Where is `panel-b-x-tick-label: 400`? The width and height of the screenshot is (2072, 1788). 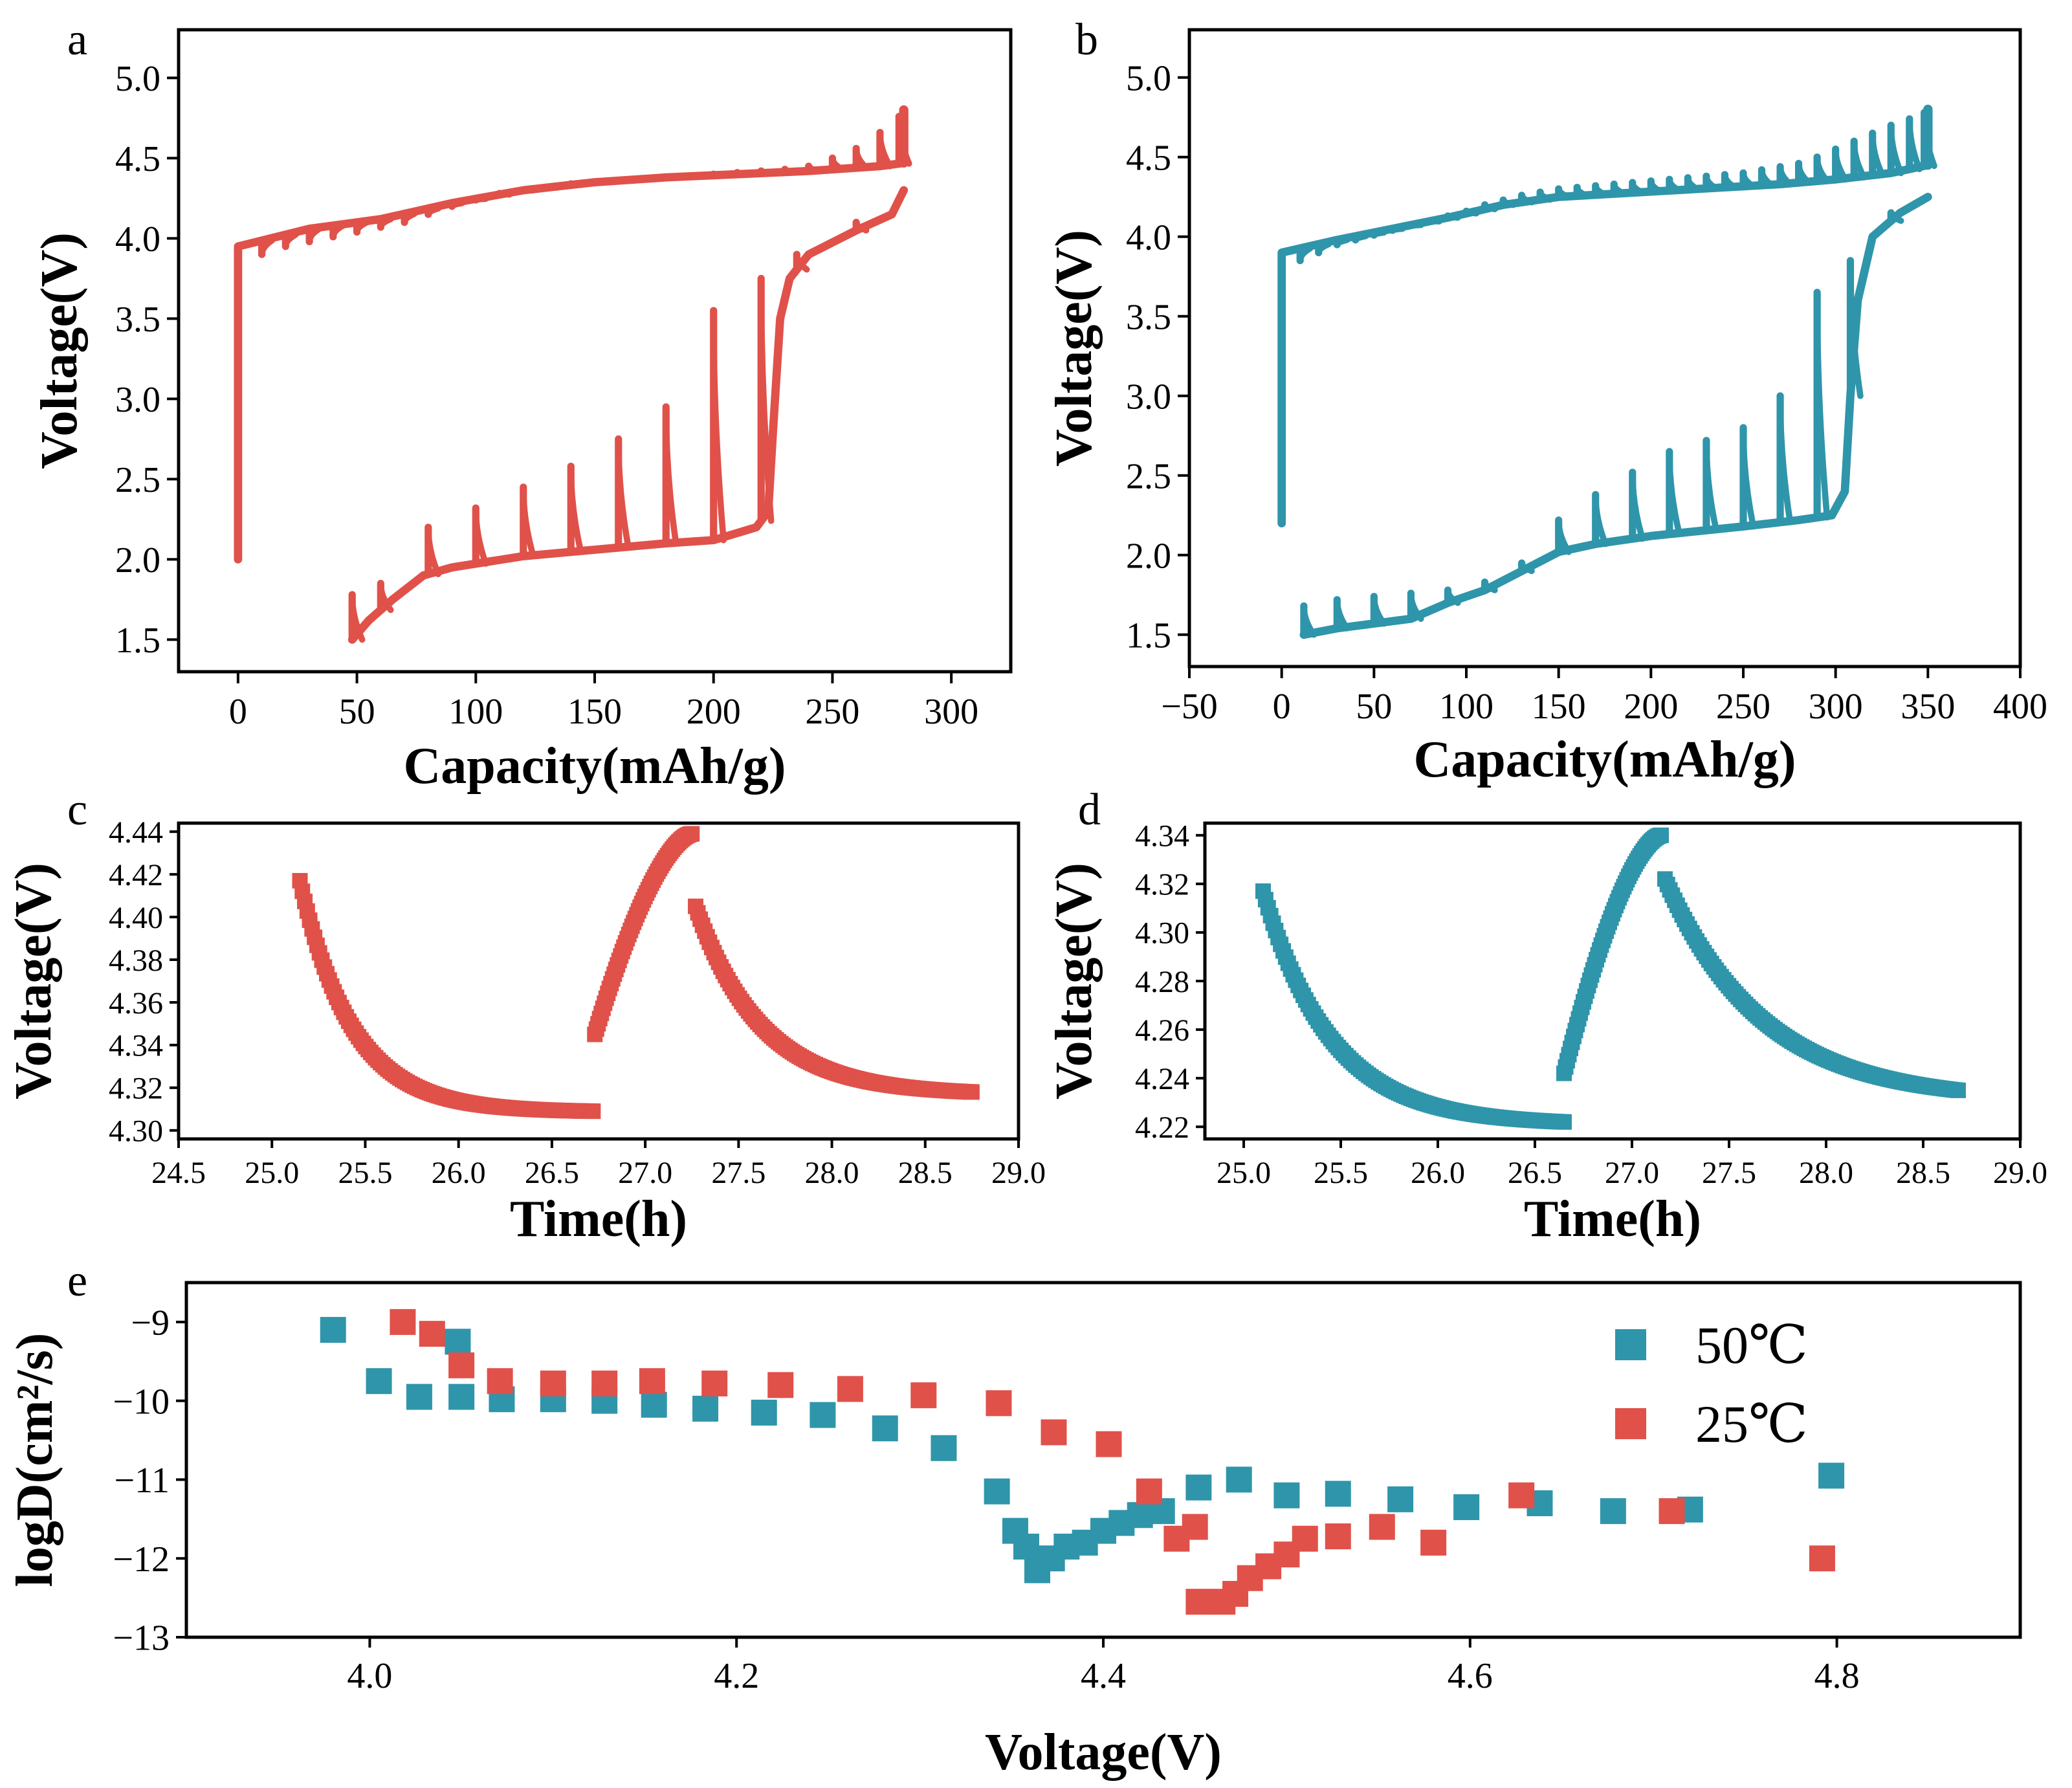 panel-b-x-tick-label: 400 is located at coordinates (2020, 707).